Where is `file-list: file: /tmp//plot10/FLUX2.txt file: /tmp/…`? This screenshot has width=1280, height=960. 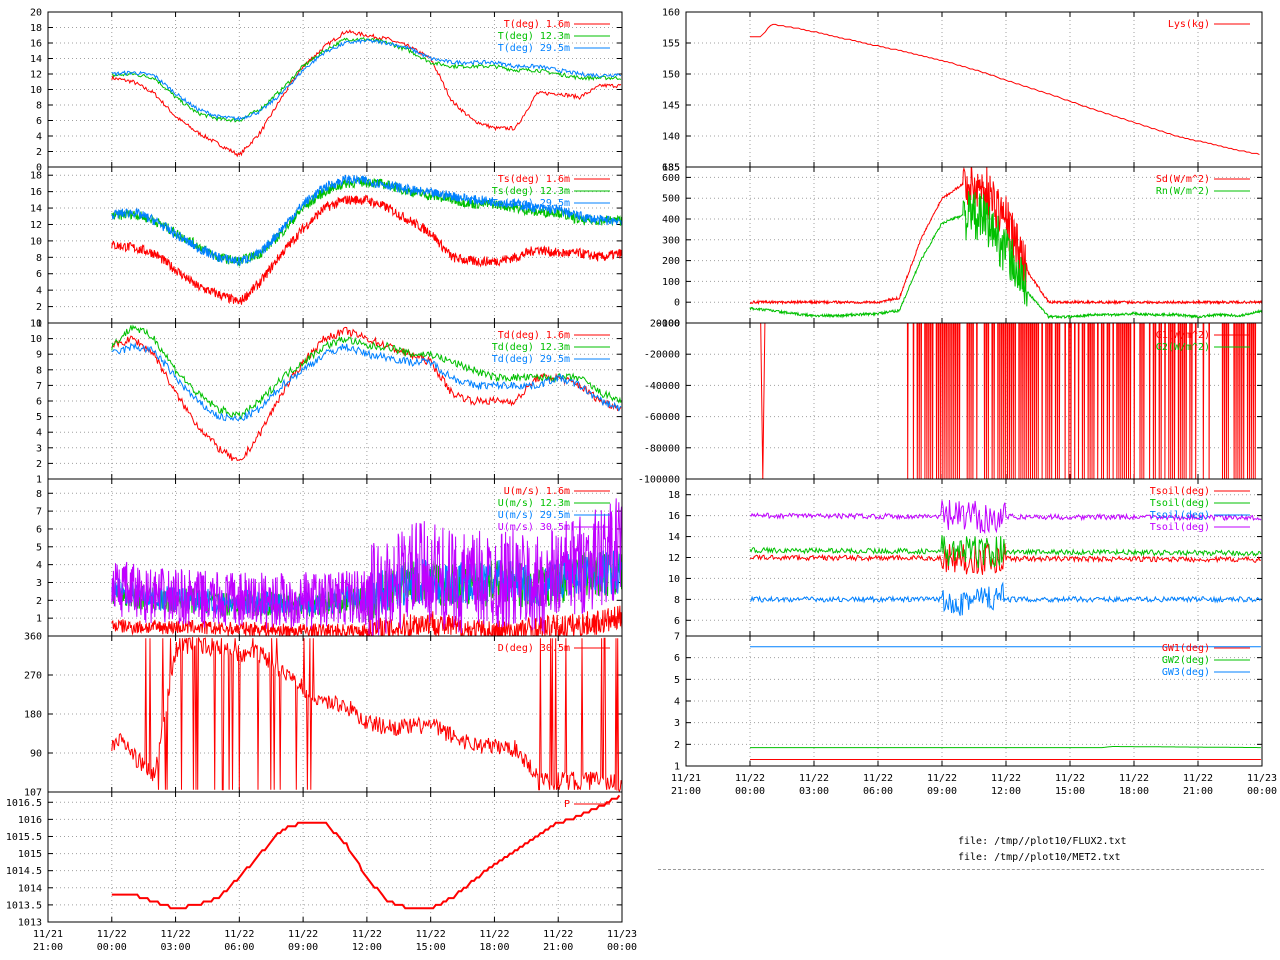
file-list: file: /tmp//plot10/FLUX2.txt file: /tmp/… is located at coordinates (1042, 850).